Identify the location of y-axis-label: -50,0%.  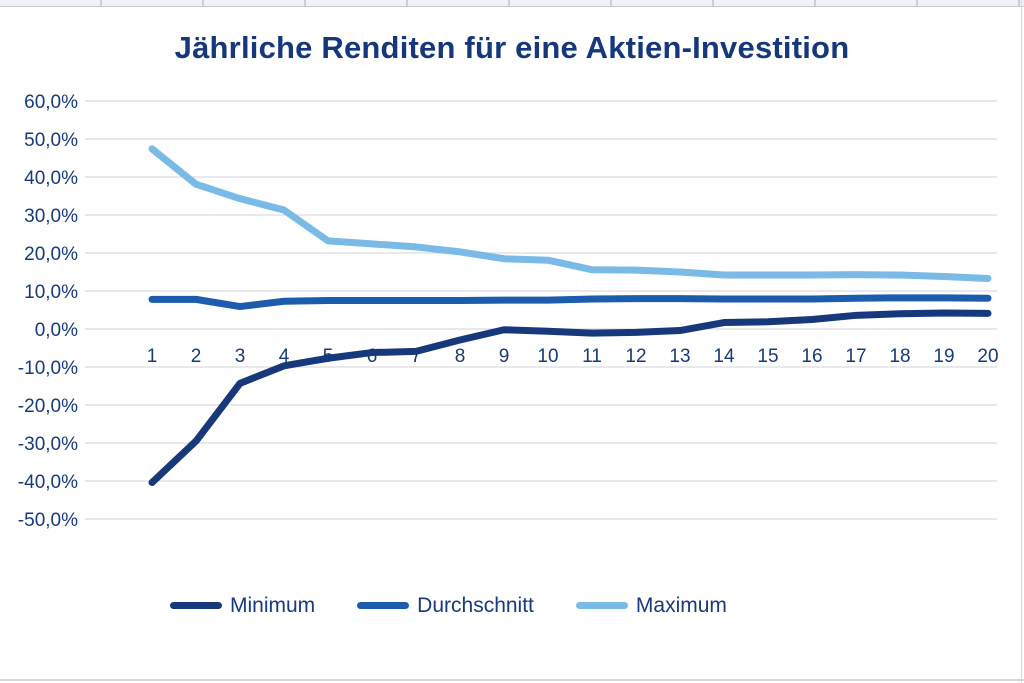
(48, 520).